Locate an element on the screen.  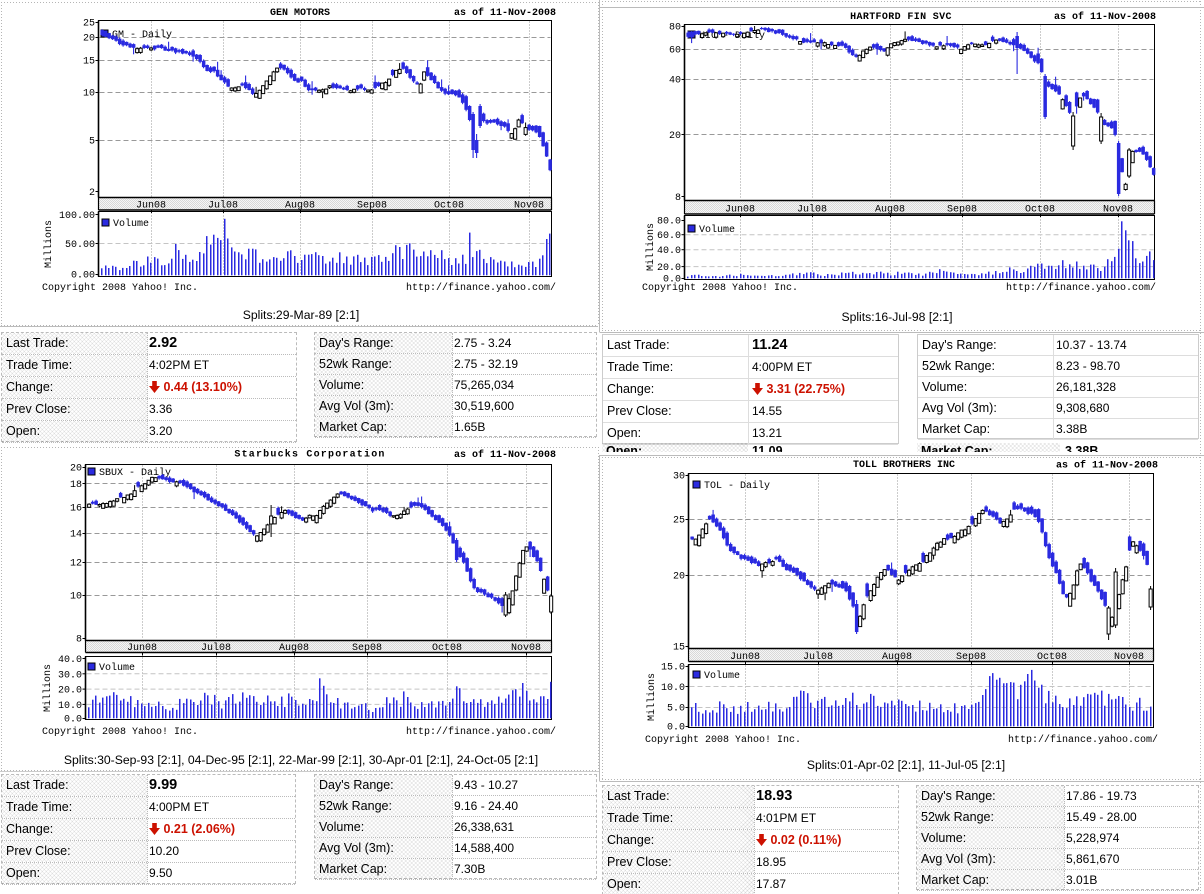
svg-text: TOL - Daily is located at coordinates (737, 486).